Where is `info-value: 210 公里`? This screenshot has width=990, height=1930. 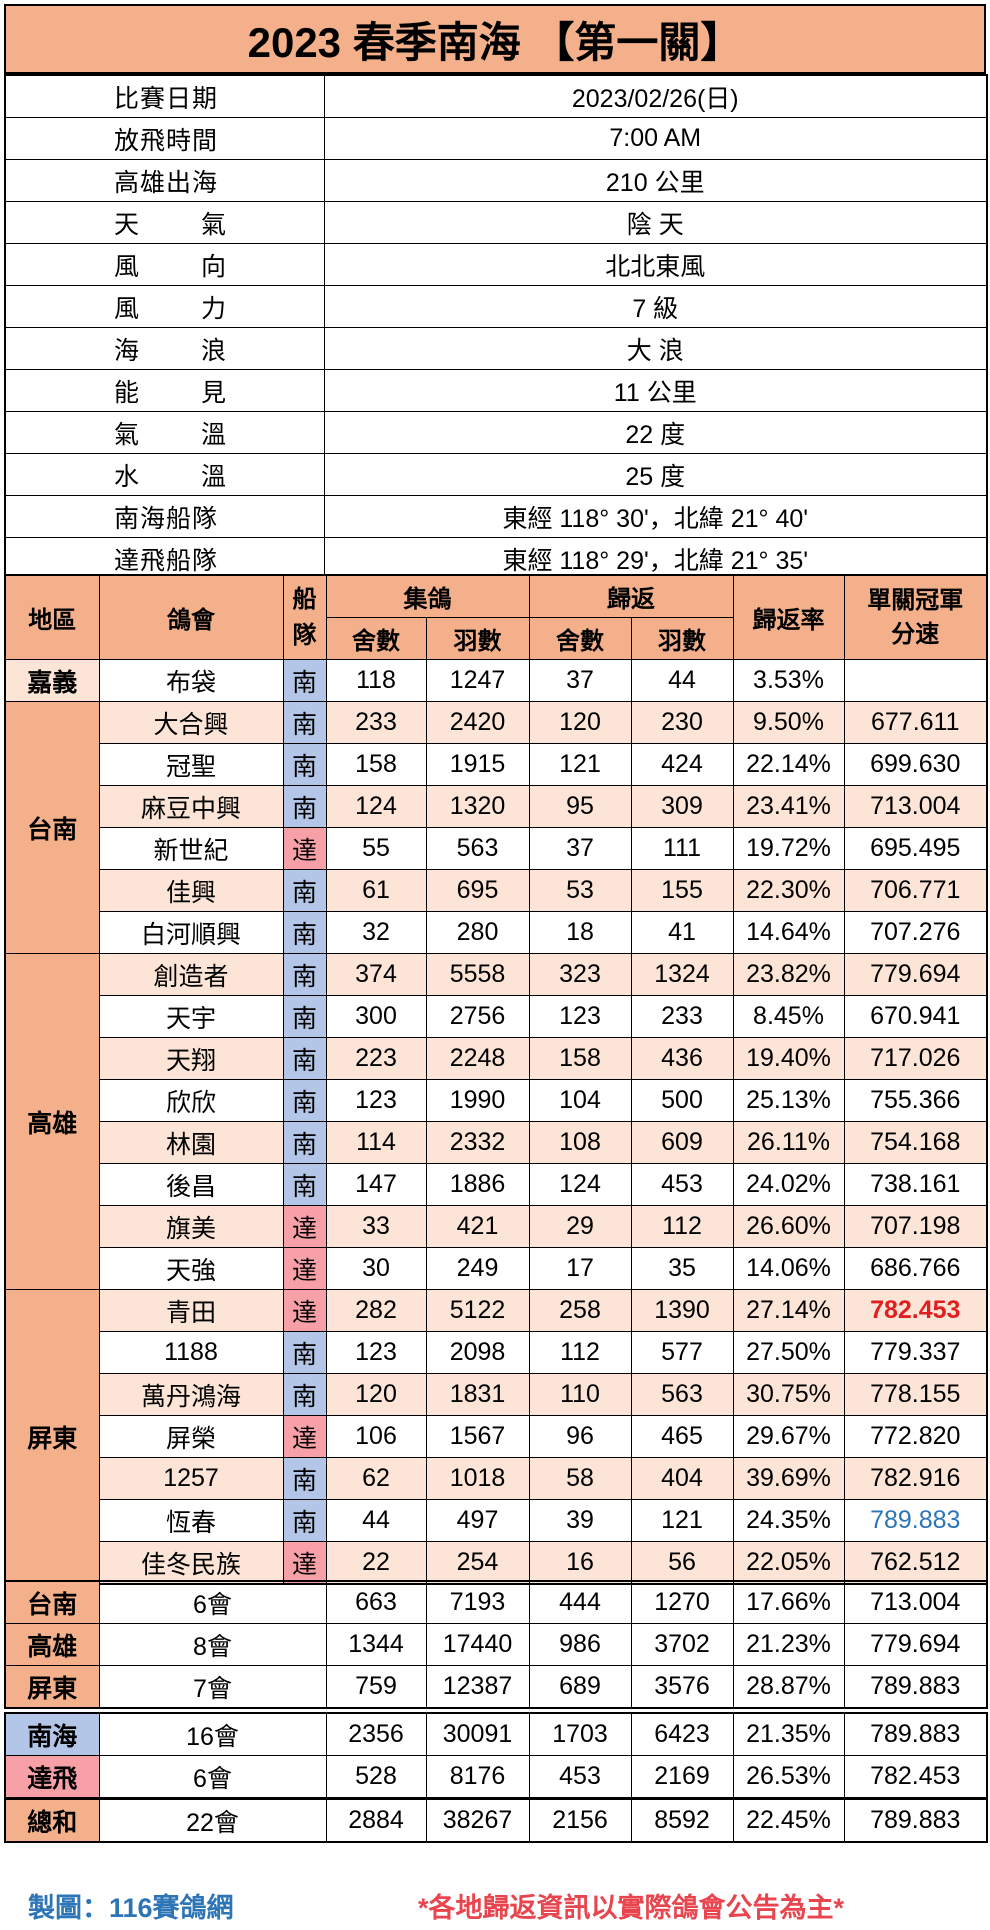
info-value: 210 公里 is located at coordinates (655, 180).